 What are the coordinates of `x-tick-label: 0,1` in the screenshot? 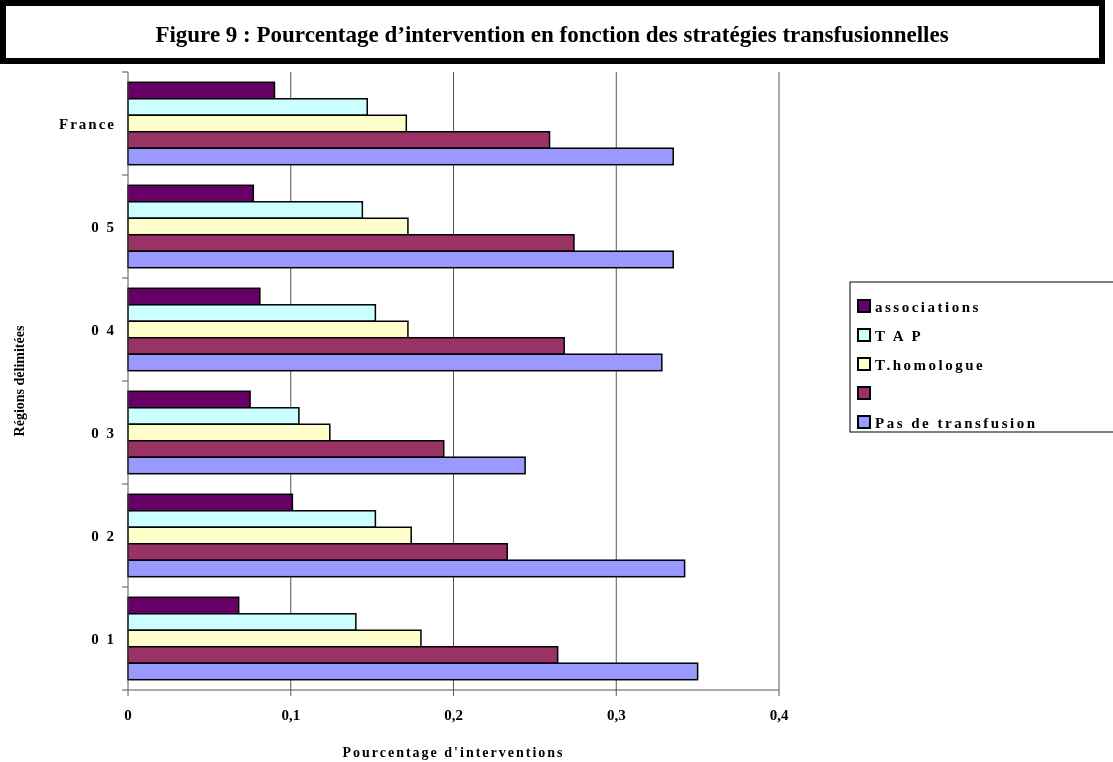 It's located at (291, 715).